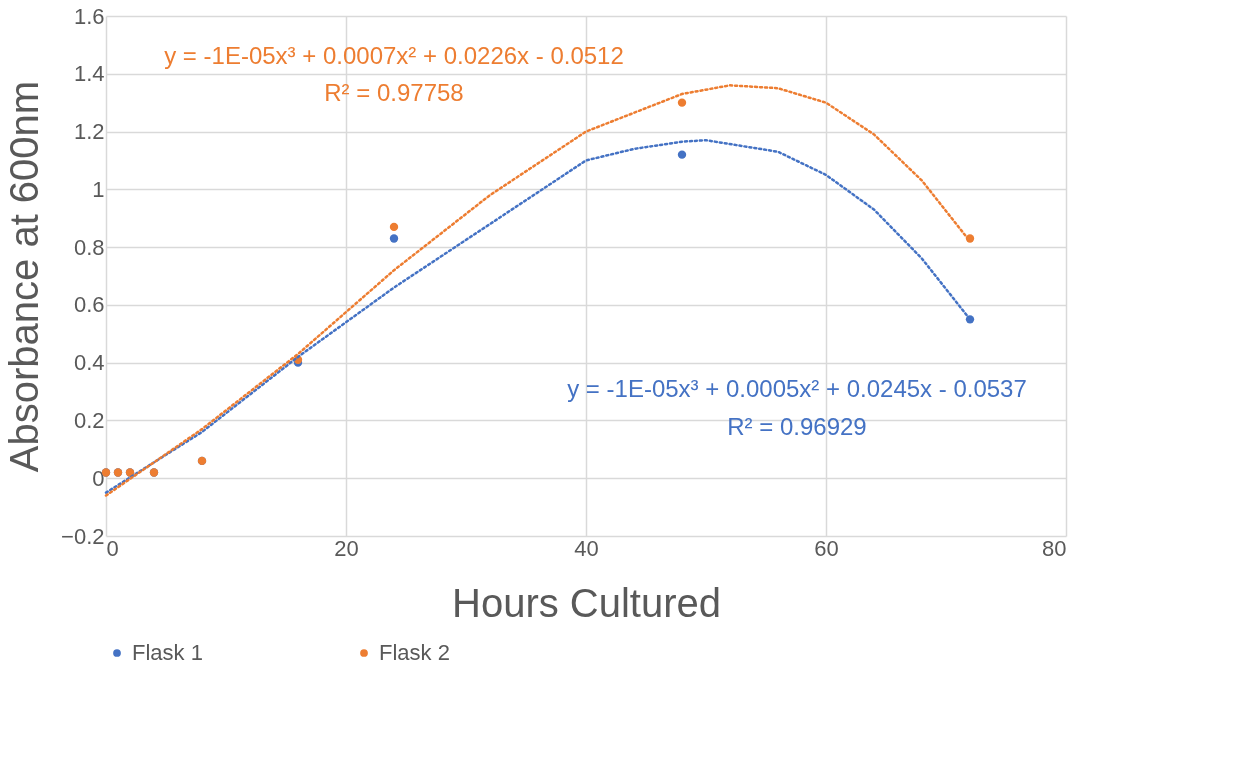 The width and height of the screenshot is (1244, 763). Describe the element at coordinates (586, 602) in the screenshot. I see `x-axis-title: Hours Cultured` at that location.